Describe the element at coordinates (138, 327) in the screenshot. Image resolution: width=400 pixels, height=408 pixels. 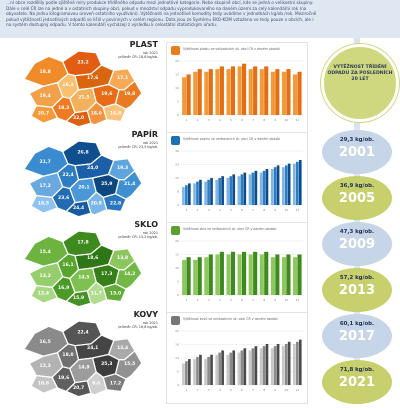
I see `section-average: průměr ČR: 16,8 kg/ob.` at that location.